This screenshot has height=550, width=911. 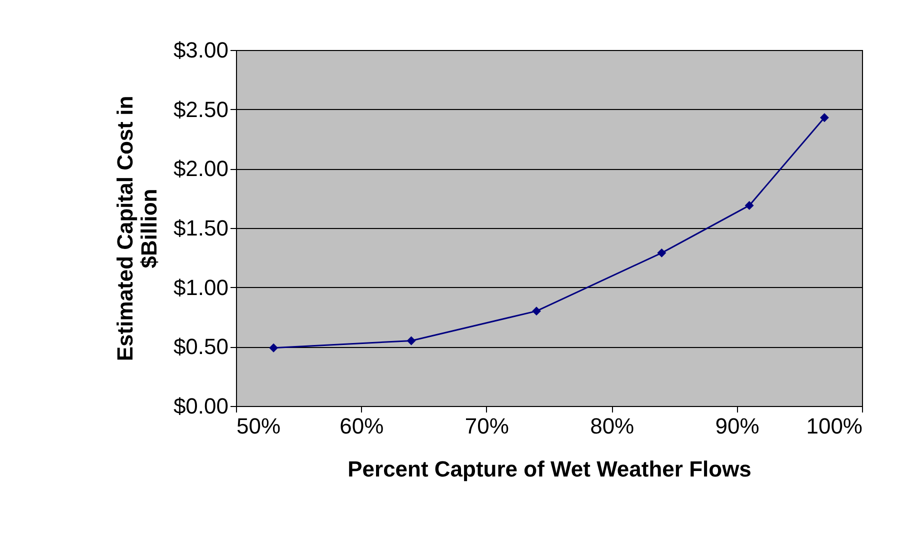 What do you see at coordinates (362, 426) in the screenshot?
I see `x-tick-label: 60%` at bounding box center [362, 426].